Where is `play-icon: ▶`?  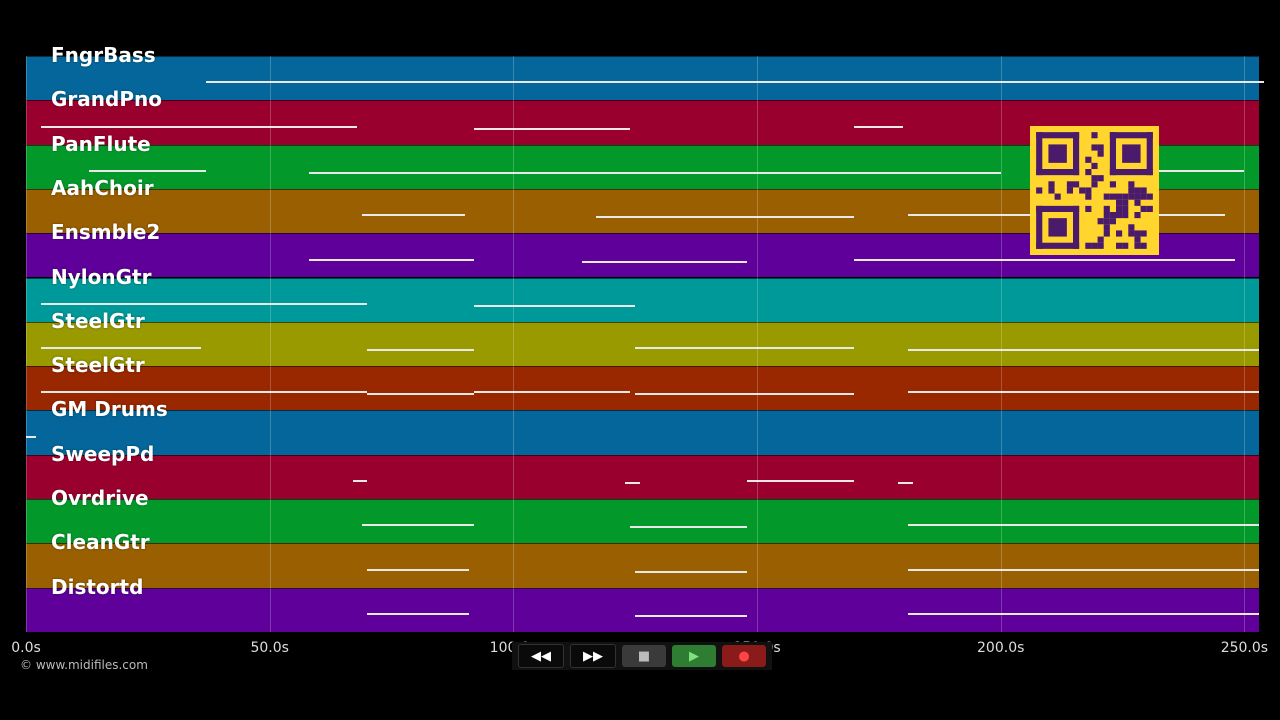
play-icon: ▶ is located at coordinates (694, 656).